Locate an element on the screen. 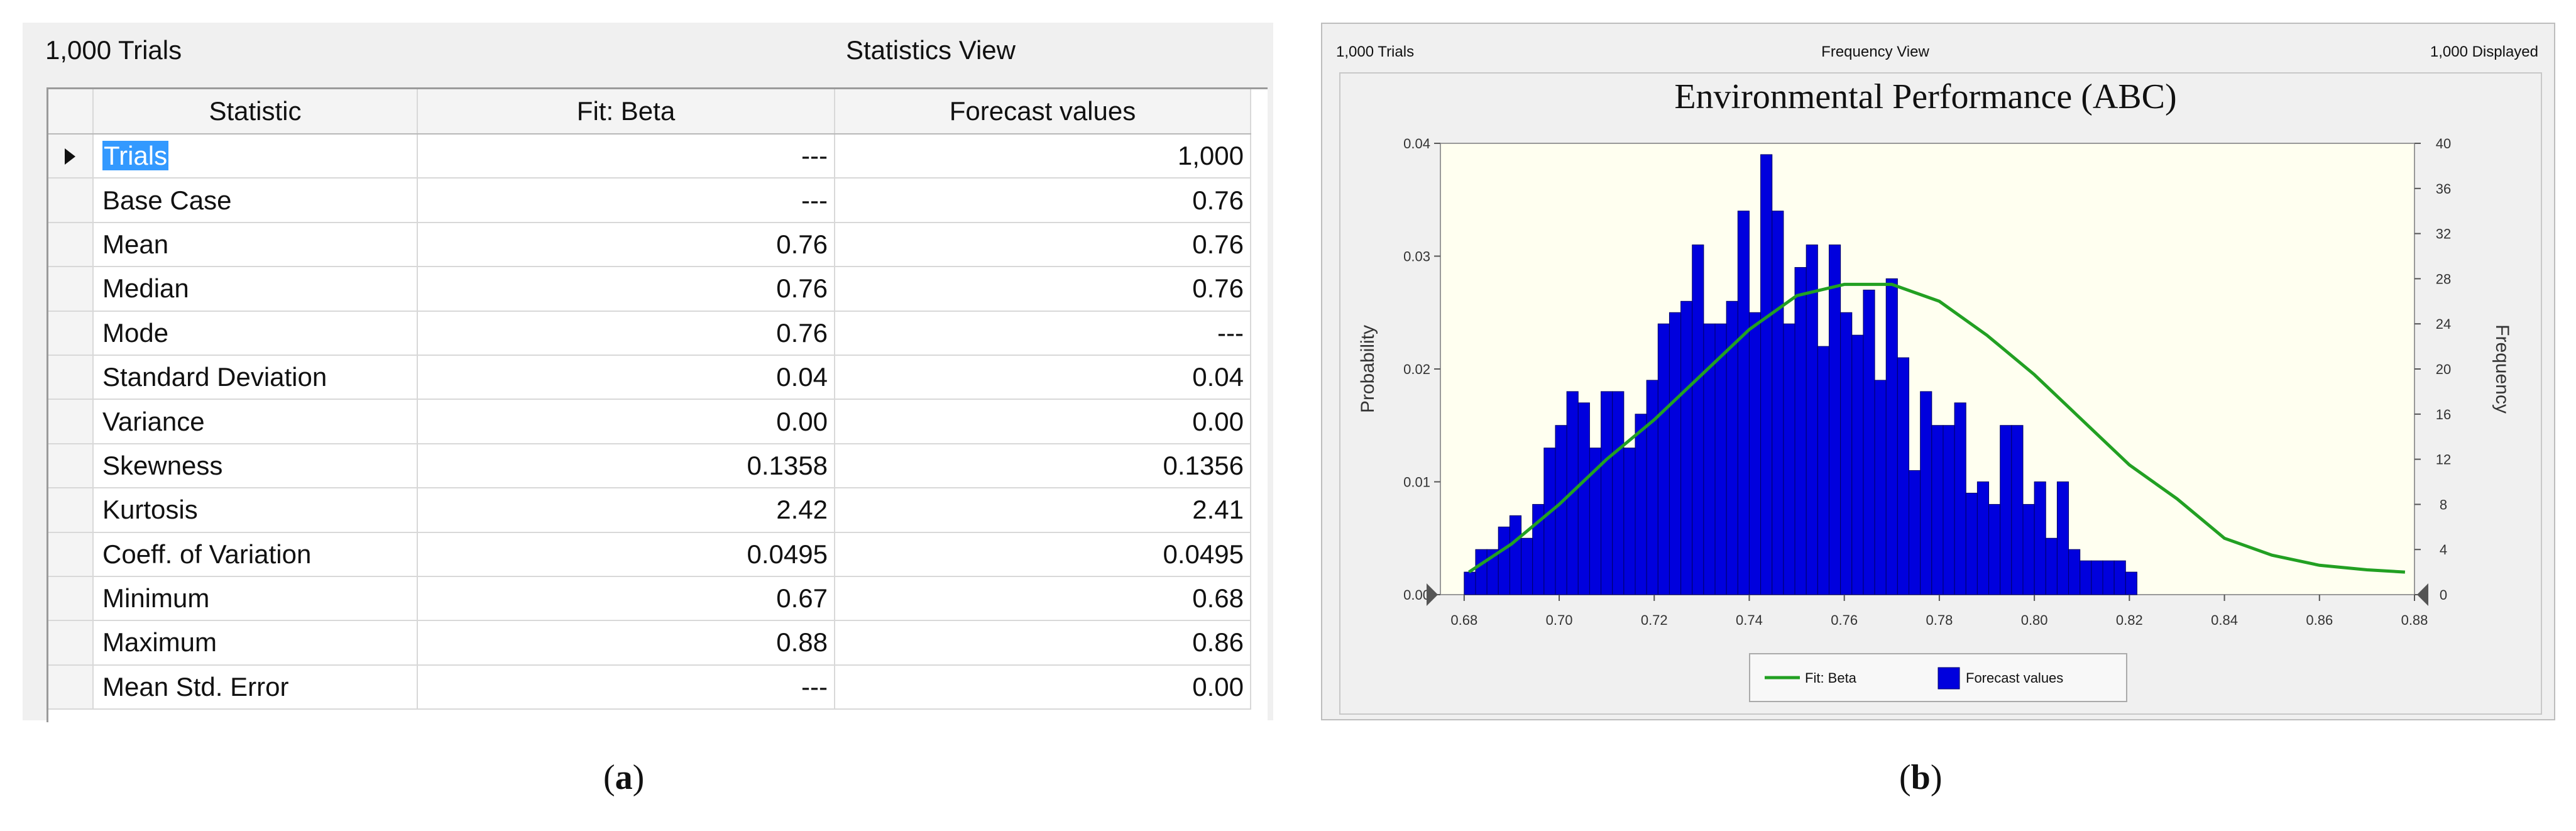 The height and width of the screenshot is (831, 2576). table-row: Minimum 0.67 0.68 is located at coordinates (649, 599).